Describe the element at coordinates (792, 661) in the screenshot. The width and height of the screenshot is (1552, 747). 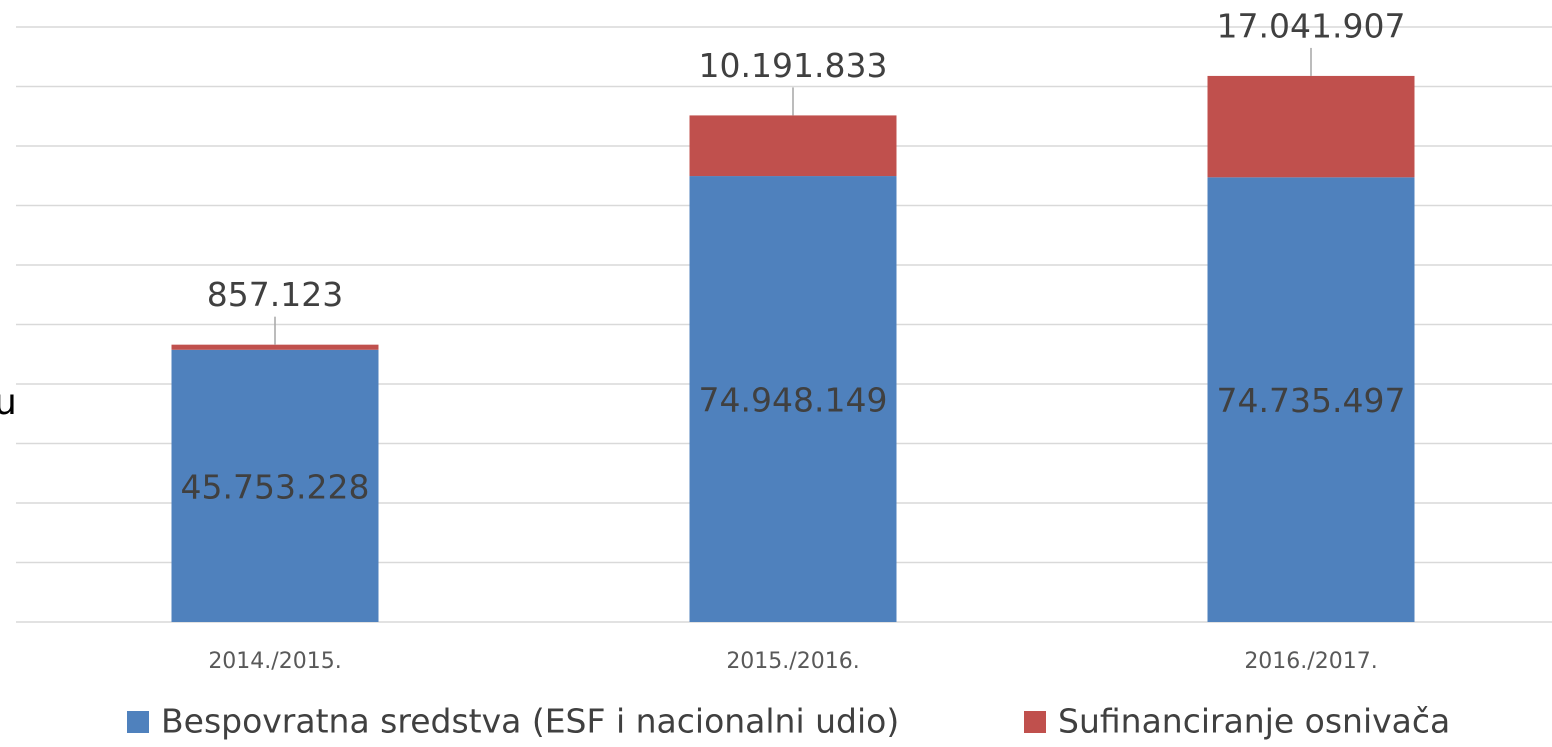
I see `x-tick-label: 2015./2016.` at that location.